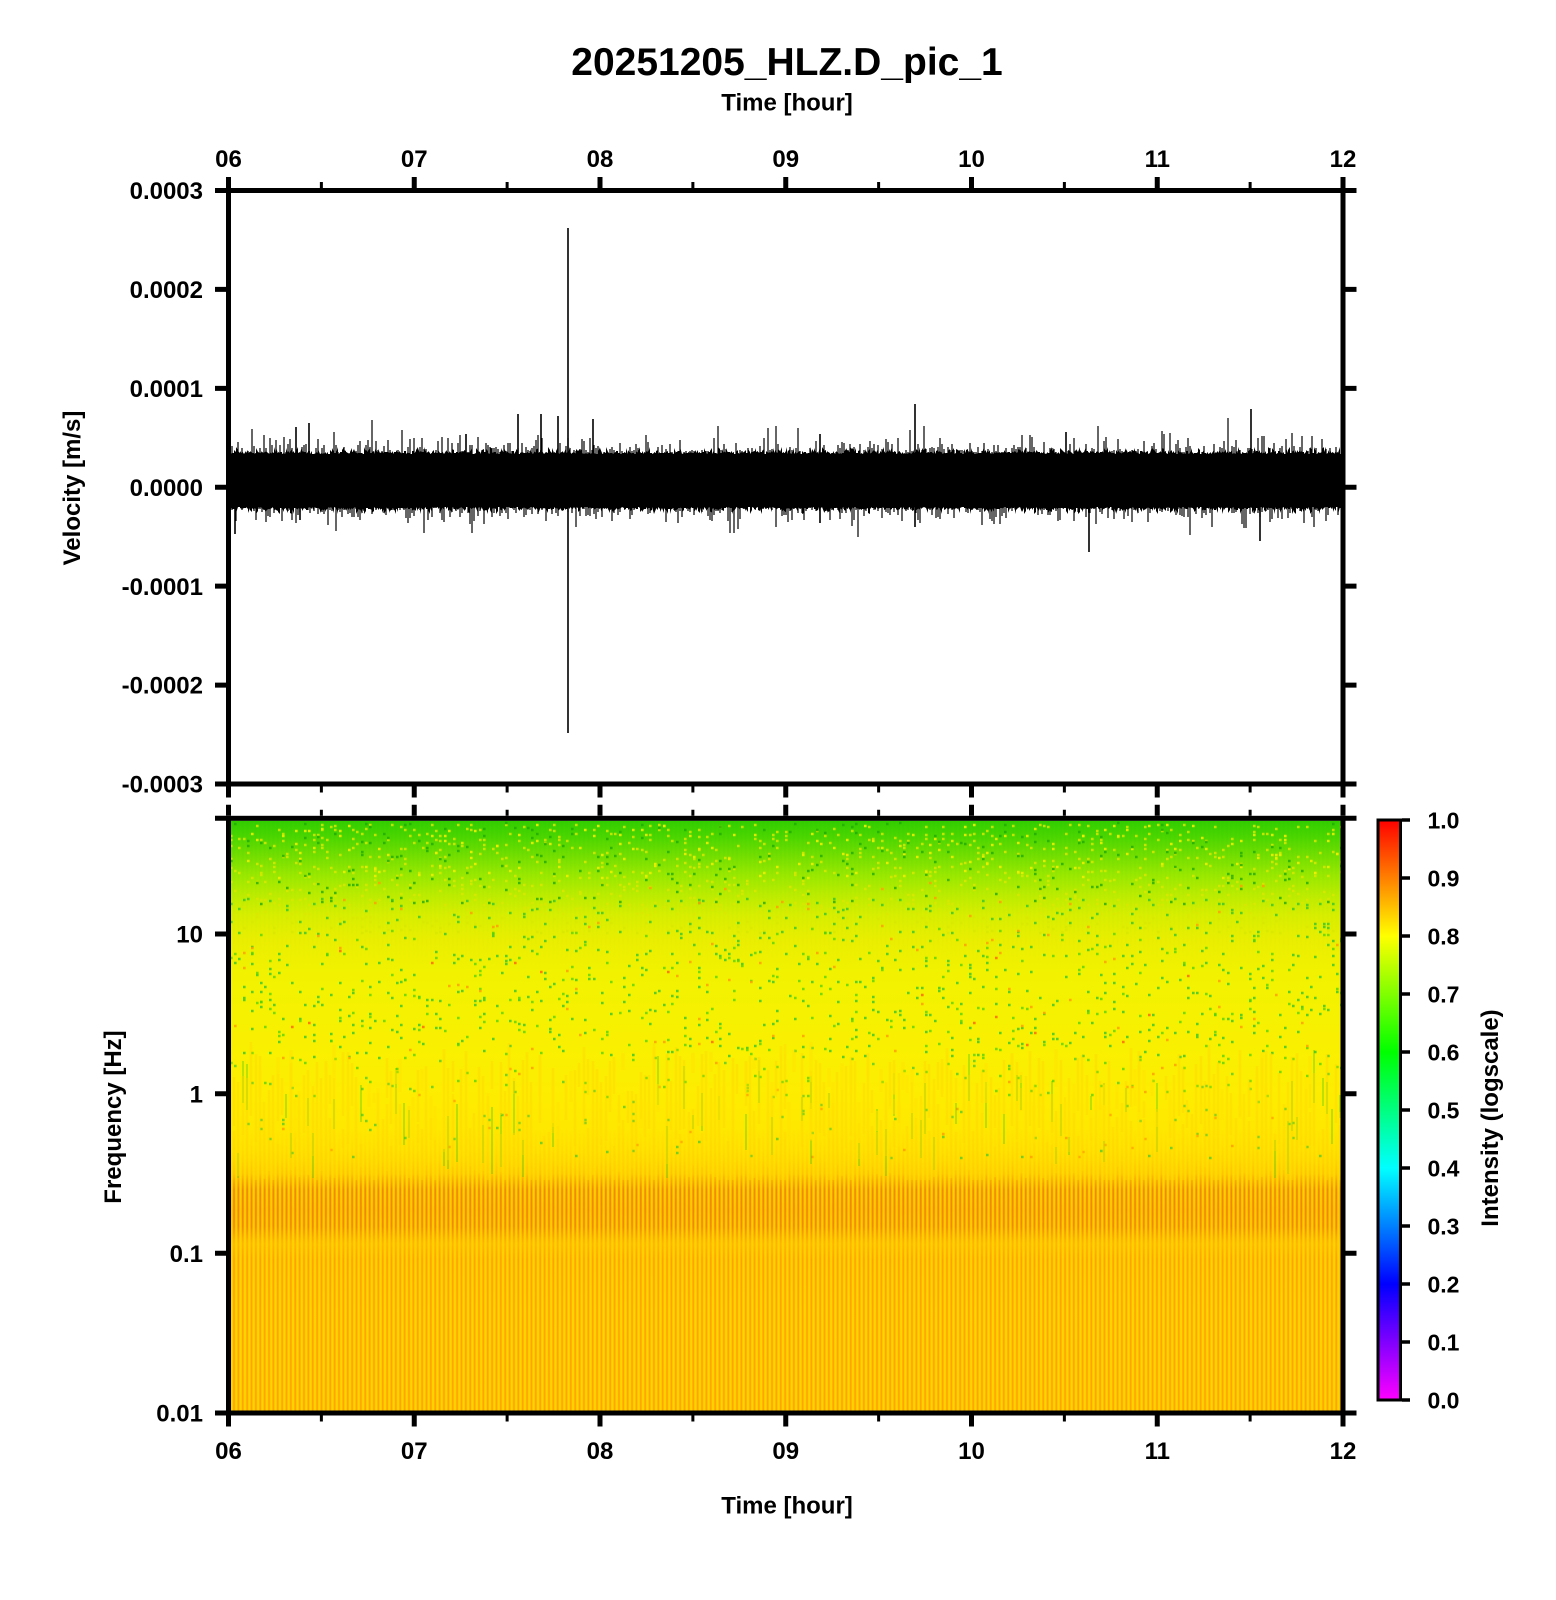 The height and width of the screenshot is (1600, 1556). Describe the element at coordinates (166, 389) in the screenshot. I see `svg-text: 0.0001` at that location.